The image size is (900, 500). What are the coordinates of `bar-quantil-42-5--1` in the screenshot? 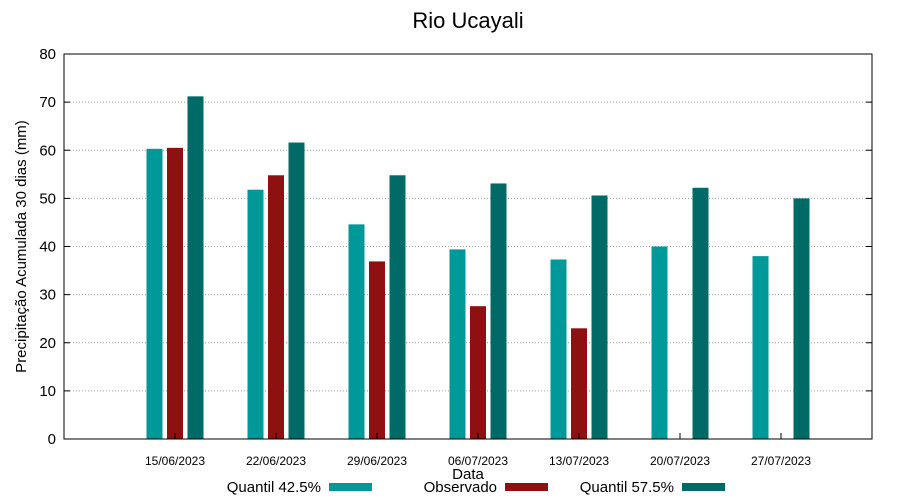 It's located at (255, 314).